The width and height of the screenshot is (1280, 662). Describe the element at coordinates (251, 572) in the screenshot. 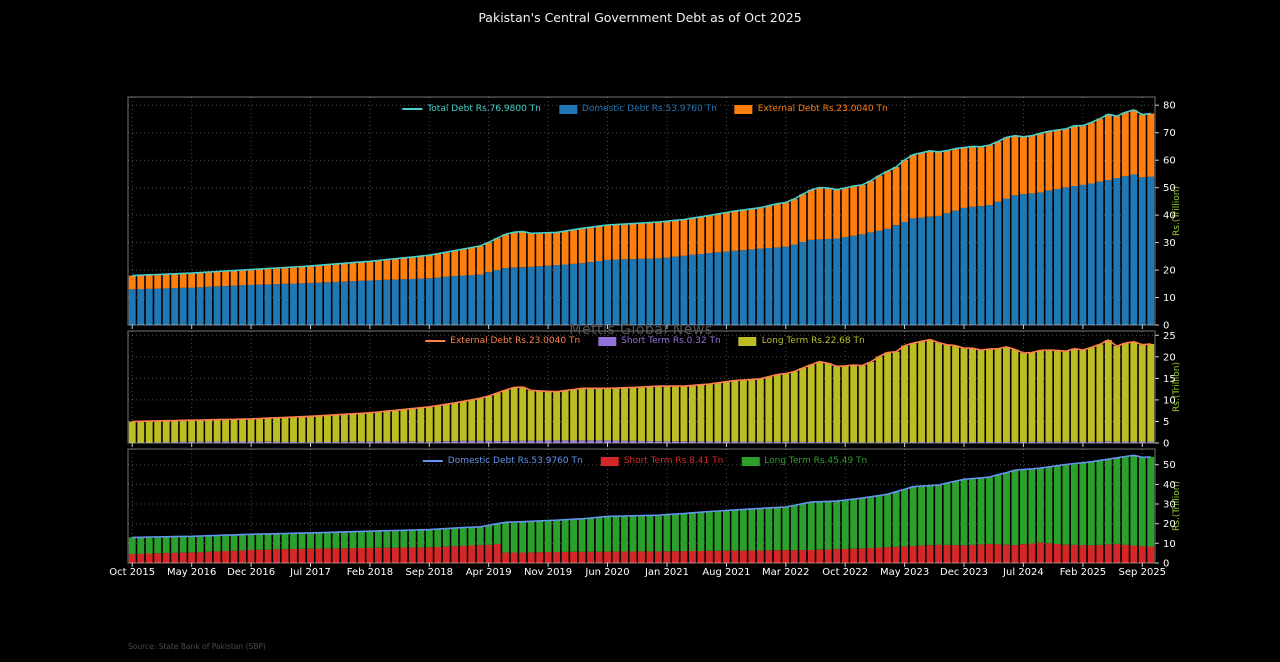

I see `x-tick-label: Dec 2016` at that location.